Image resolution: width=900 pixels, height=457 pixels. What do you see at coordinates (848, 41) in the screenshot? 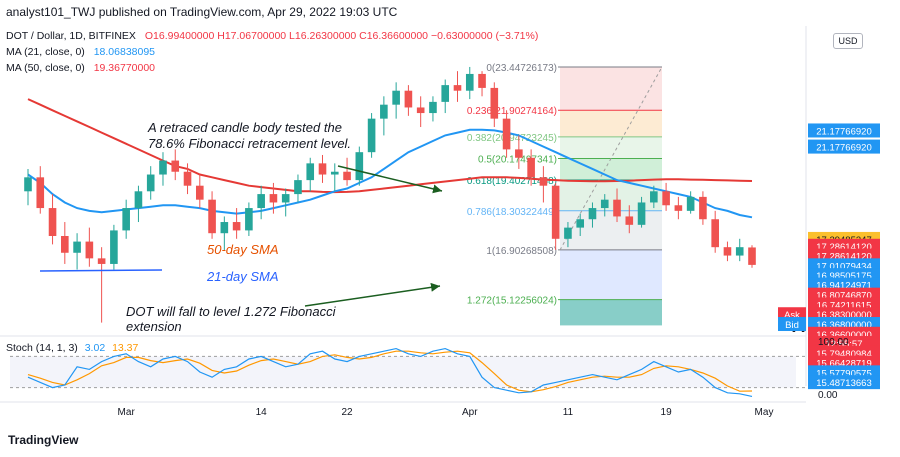
I see `currency-button: USD` at bounding box center [848, 41].